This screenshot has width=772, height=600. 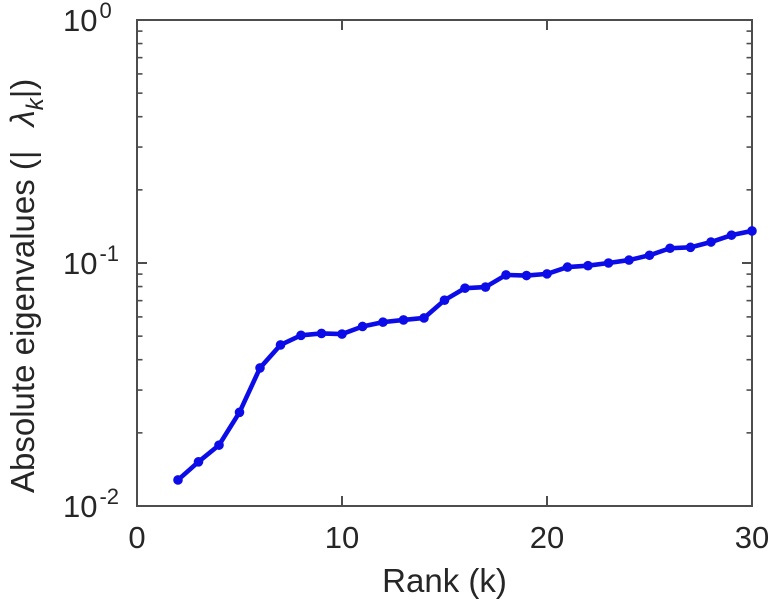 What do you see at coordinates (22, 88) in the screenshot?
I see `y-axis-label-suffix: |)` at bounding box center [22, 88].